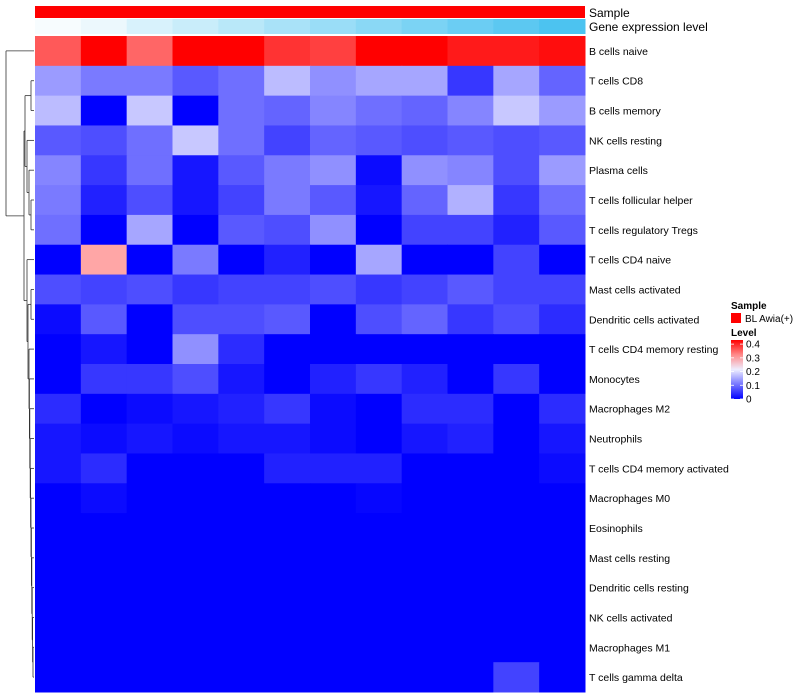  What do you see at coordinates (762, 353) in the screenshot?
I see `legend: Sample BL Awia(+) Level 0.4 0.3 0.2 0.1 0` at bounding box center [762, 353].